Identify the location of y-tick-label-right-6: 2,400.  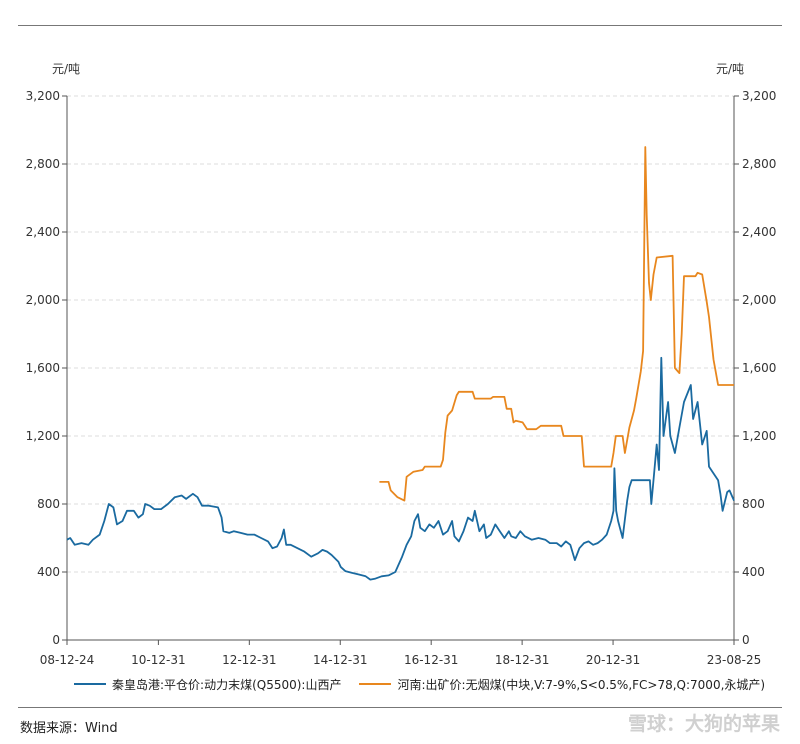
(759, 232).